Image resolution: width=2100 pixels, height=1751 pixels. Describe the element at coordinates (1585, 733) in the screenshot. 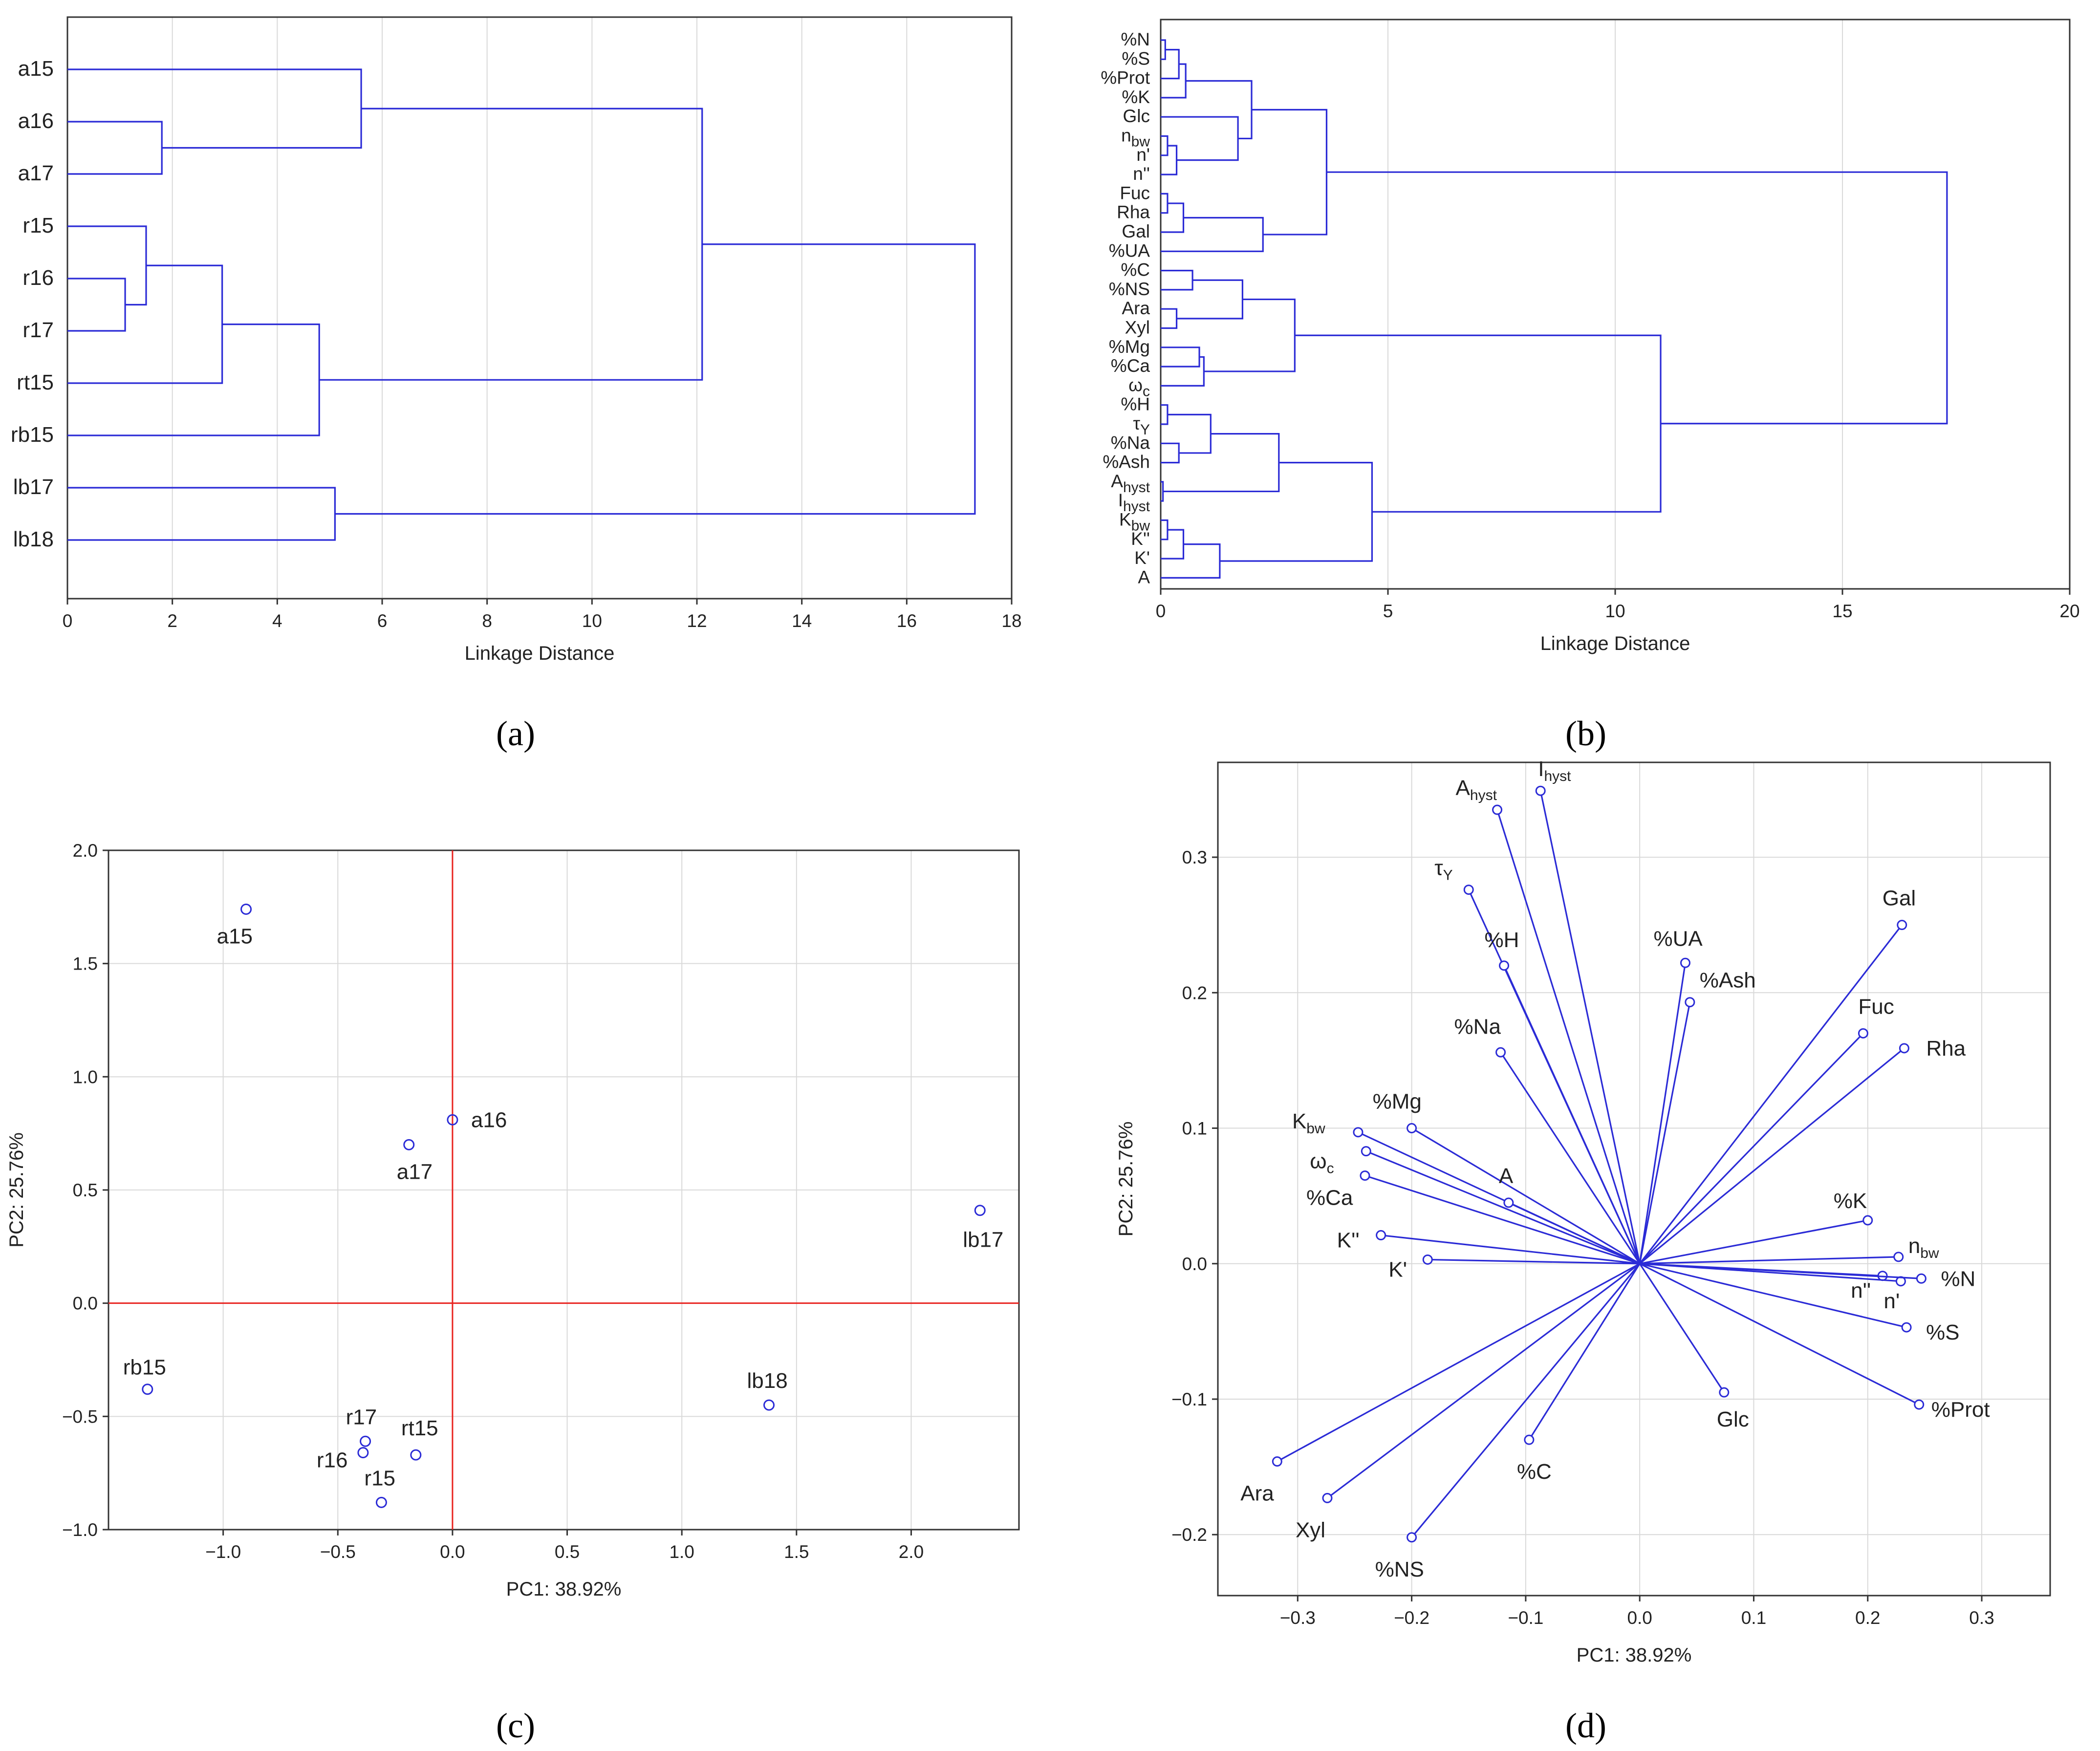

I see `caption-b: (b)` at that location.